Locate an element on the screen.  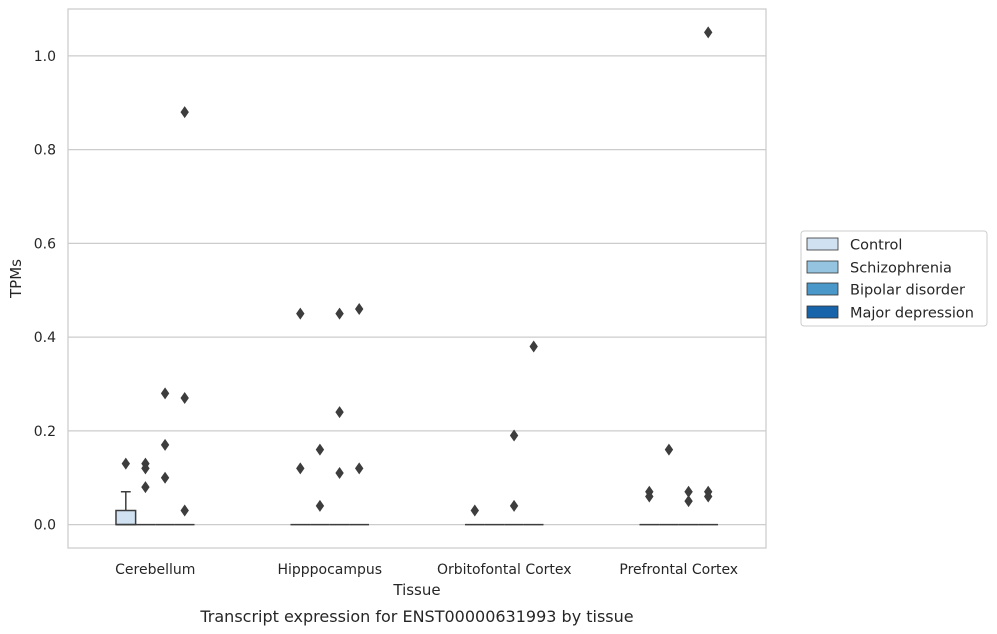
box-hipppocampus-bipolar-disorder is located at coordinates (339, 416).